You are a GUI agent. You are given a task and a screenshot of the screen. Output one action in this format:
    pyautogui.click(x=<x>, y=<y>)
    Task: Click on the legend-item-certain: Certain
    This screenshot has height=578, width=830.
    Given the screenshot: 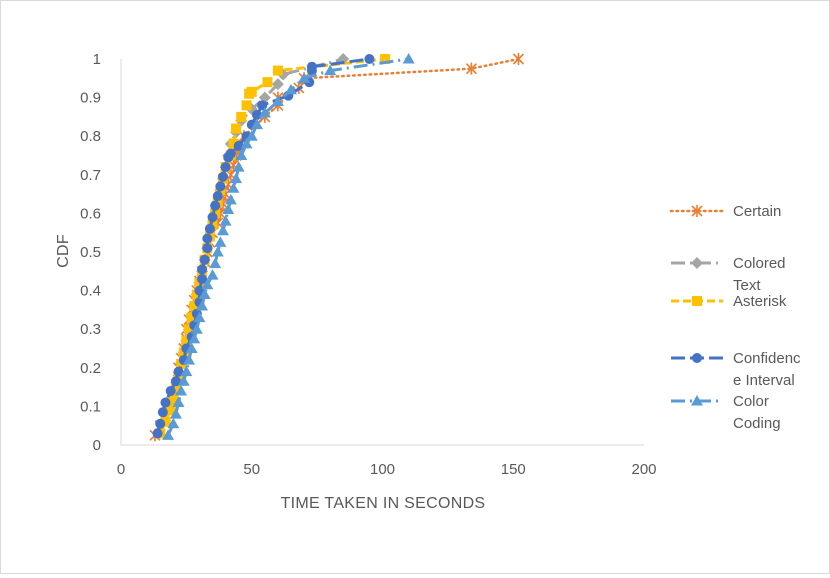 What is the action you would take?
    pyautogui.click(x=725, y=211)
    